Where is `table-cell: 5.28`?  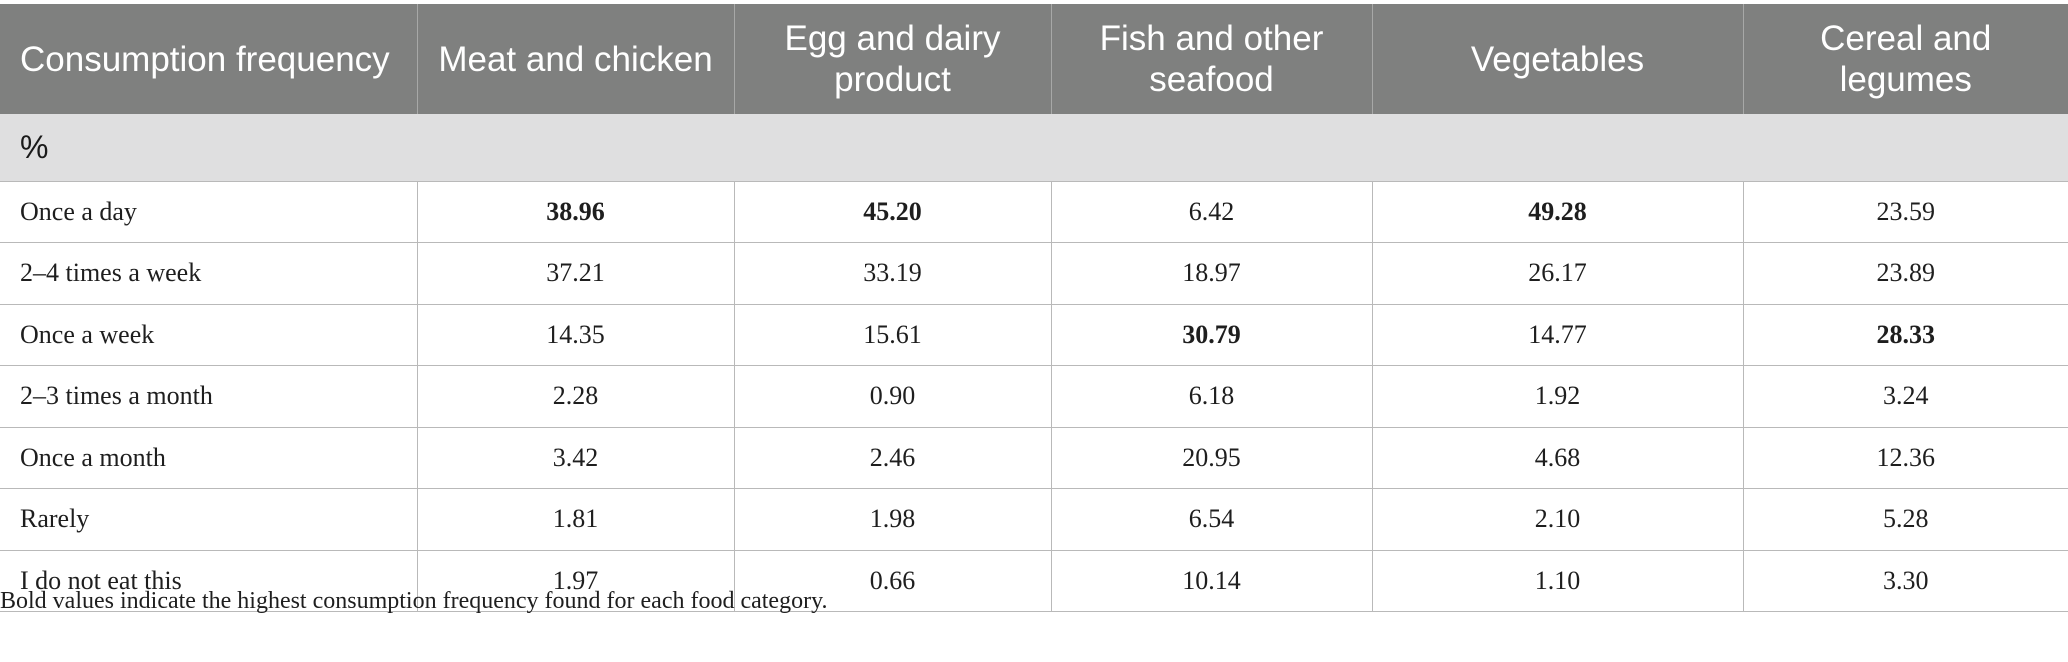
table-cell: 5.28 is located at coordinates (1905, 519).